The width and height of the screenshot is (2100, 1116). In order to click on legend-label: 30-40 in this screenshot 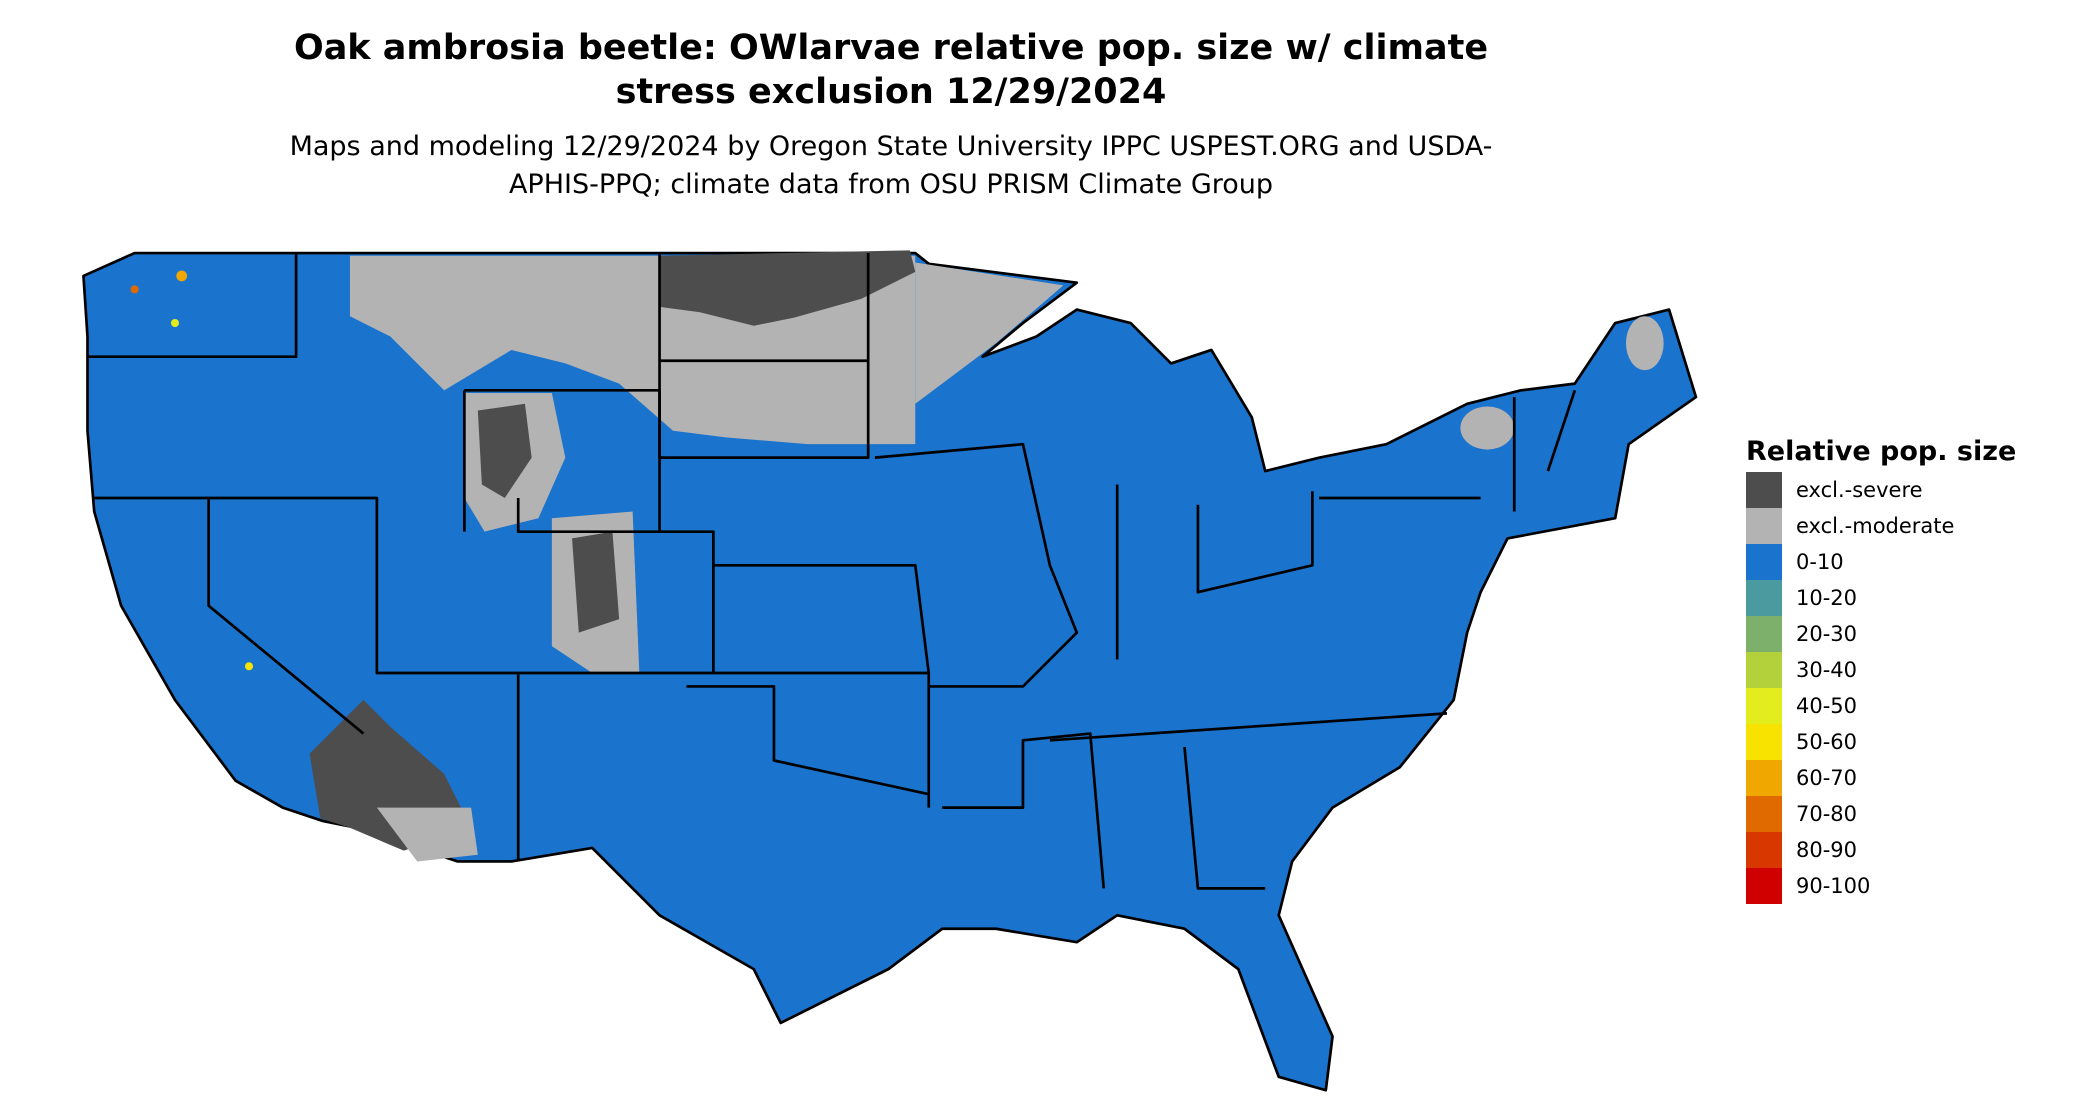, I will do `click(1827, 670)`.